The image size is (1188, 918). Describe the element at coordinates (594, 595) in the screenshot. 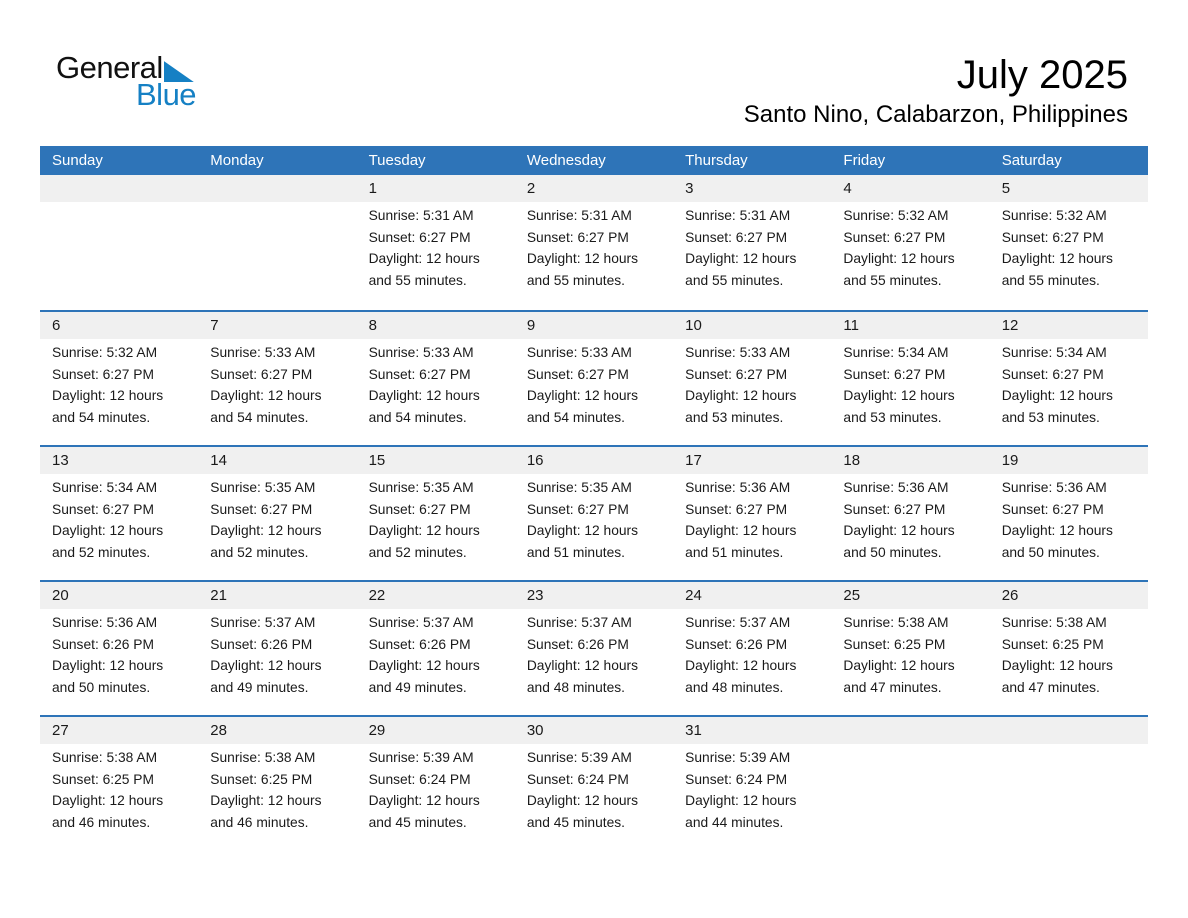

I see `day-number-band: 20 21 22 23 24 25 26` at that location.